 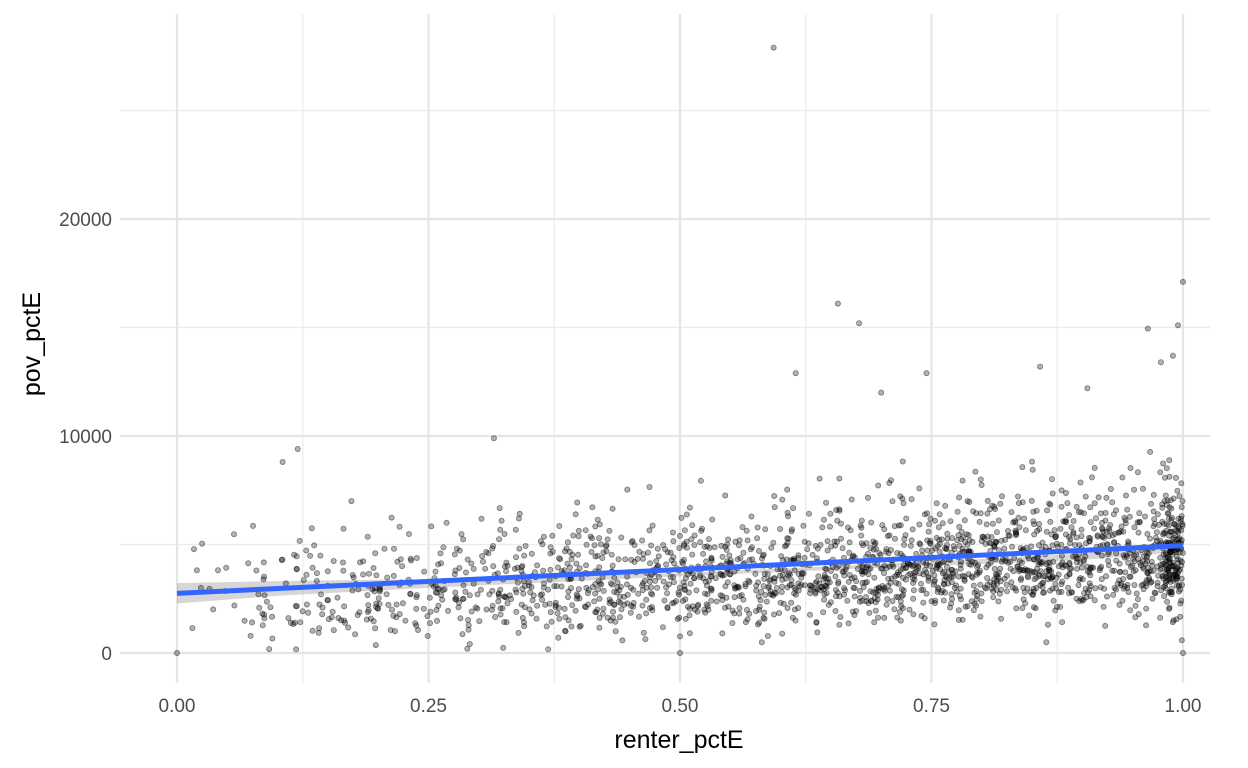 I want to click on data-point-2041, so click(x=673, y=577).